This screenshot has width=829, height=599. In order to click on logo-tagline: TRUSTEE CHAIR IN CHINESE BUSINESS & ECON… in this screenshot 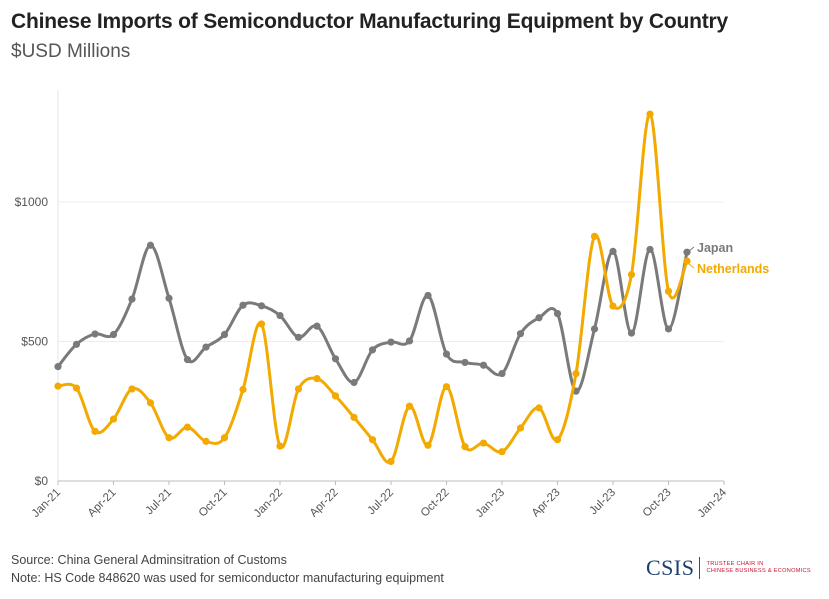, I will do `click(758, 568)`.